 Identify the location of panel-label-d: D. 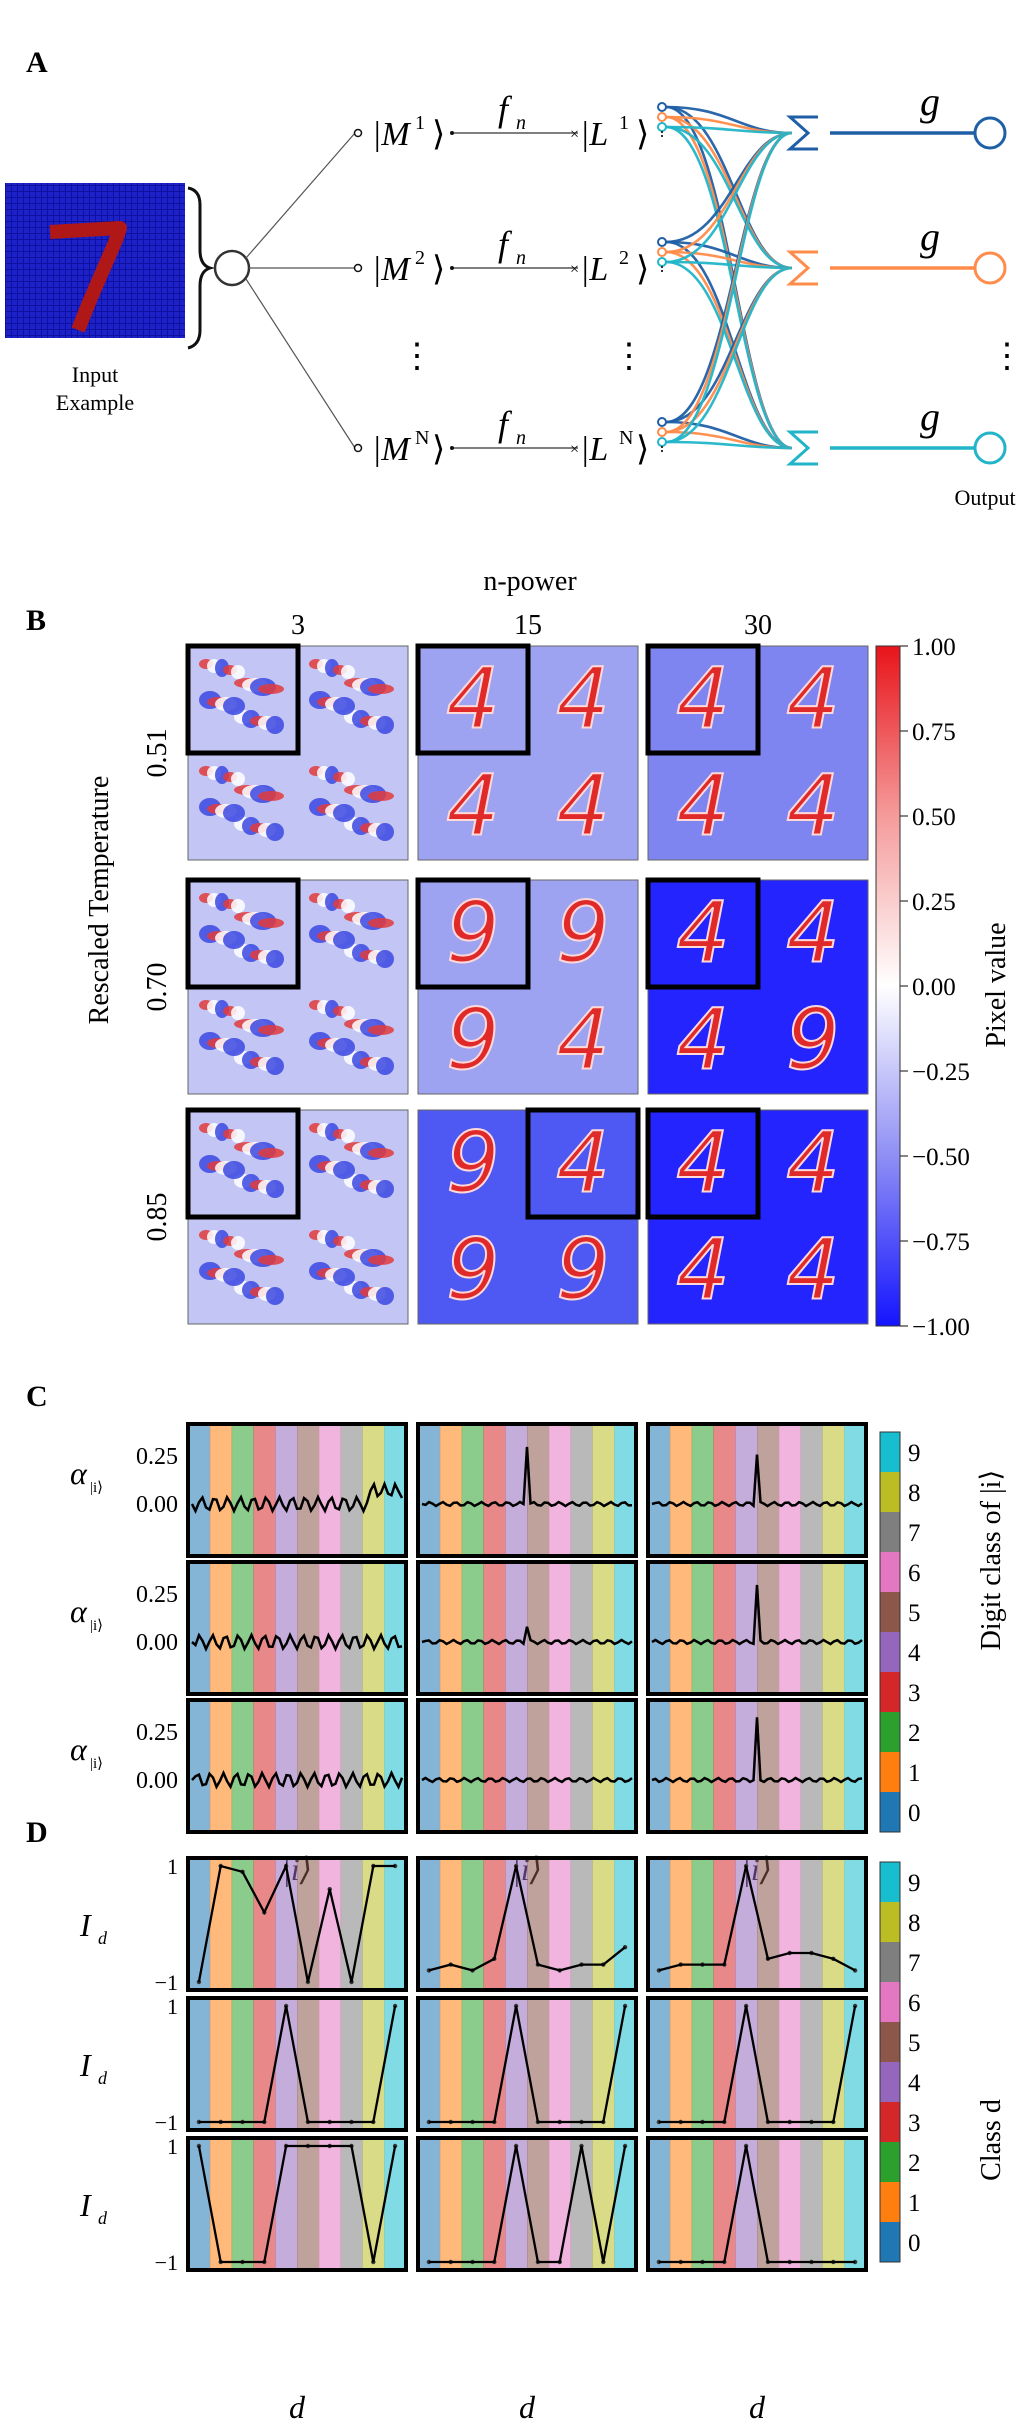
(37, 1832).